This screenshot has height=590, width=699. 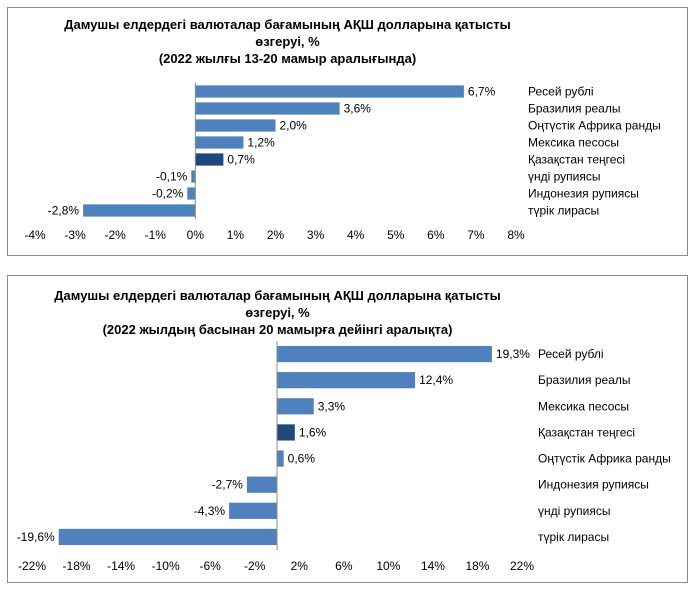 I want to click on value-label: 2,0%, so click(x=294, y=126).